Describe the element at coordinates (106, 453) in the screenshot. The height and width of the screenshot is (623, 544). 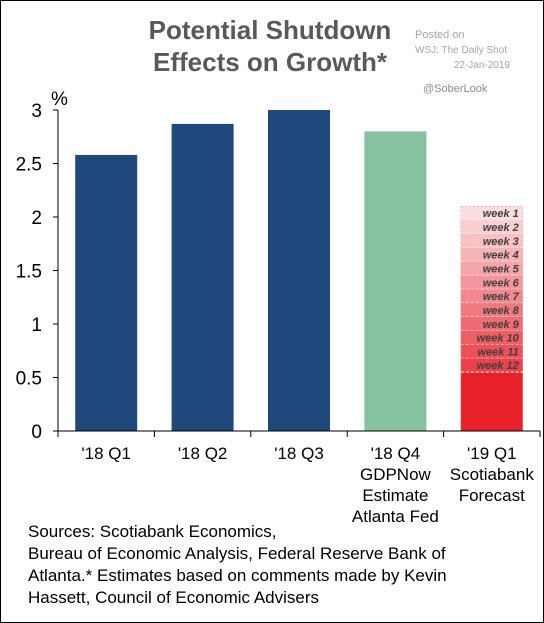
I see `x-tick-label: '18 Q1` at that location.